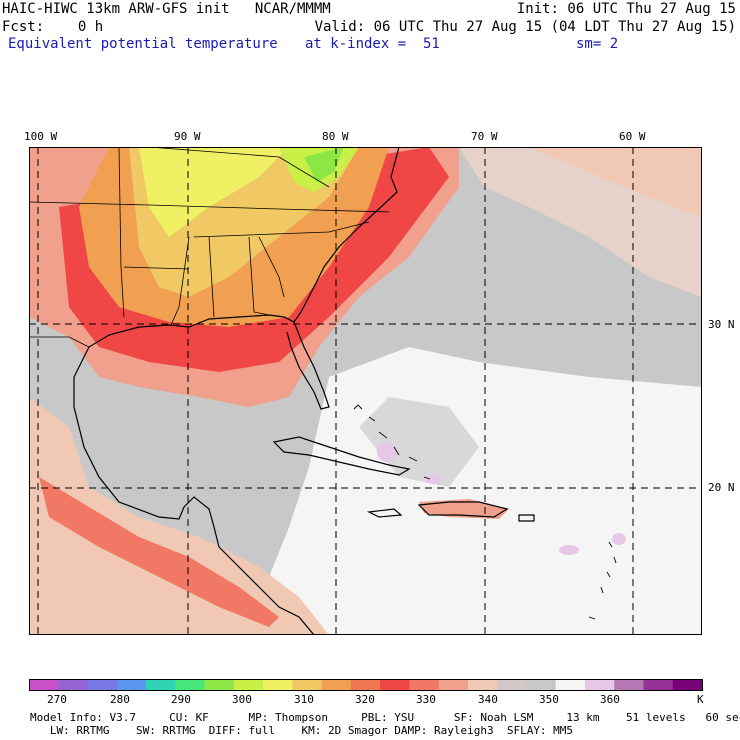 The image size is (740, 740). I want to click on colorbar-tick-350: 350, so click(549, 699).